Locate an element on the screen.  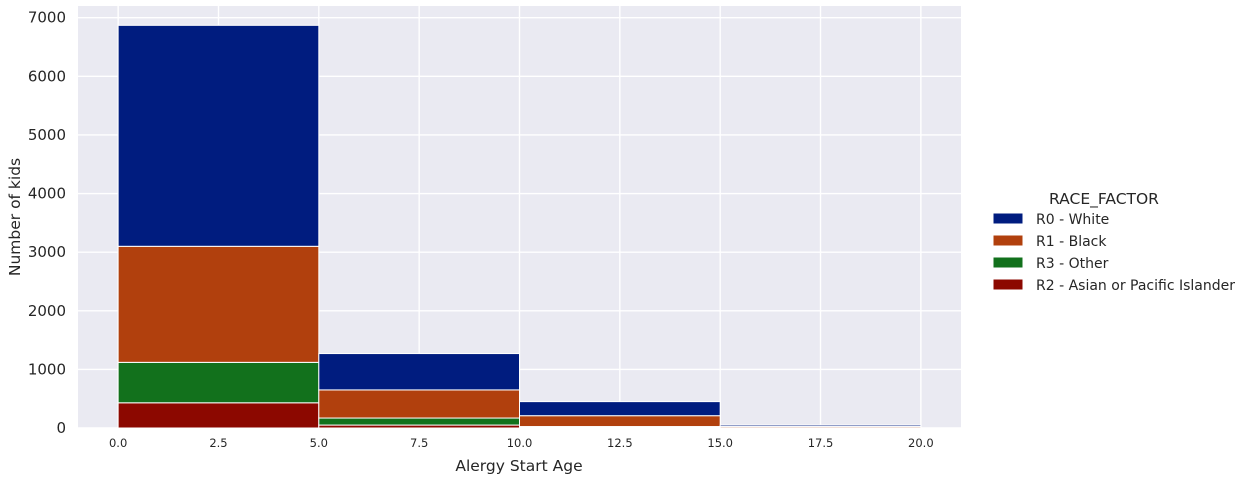
legend-label: R3 - Other is located at coordinates (1072, 264).